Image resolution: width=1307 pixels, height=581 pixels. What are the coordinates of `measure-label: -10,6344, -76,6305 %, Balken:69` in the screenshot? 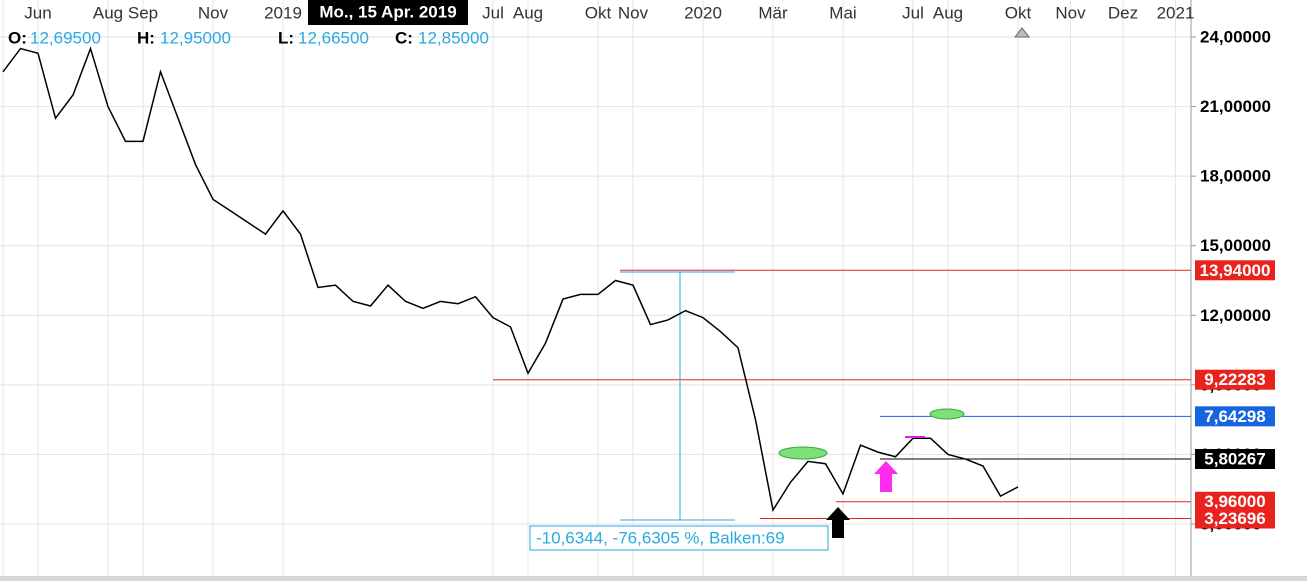 It's located at (660, 537).